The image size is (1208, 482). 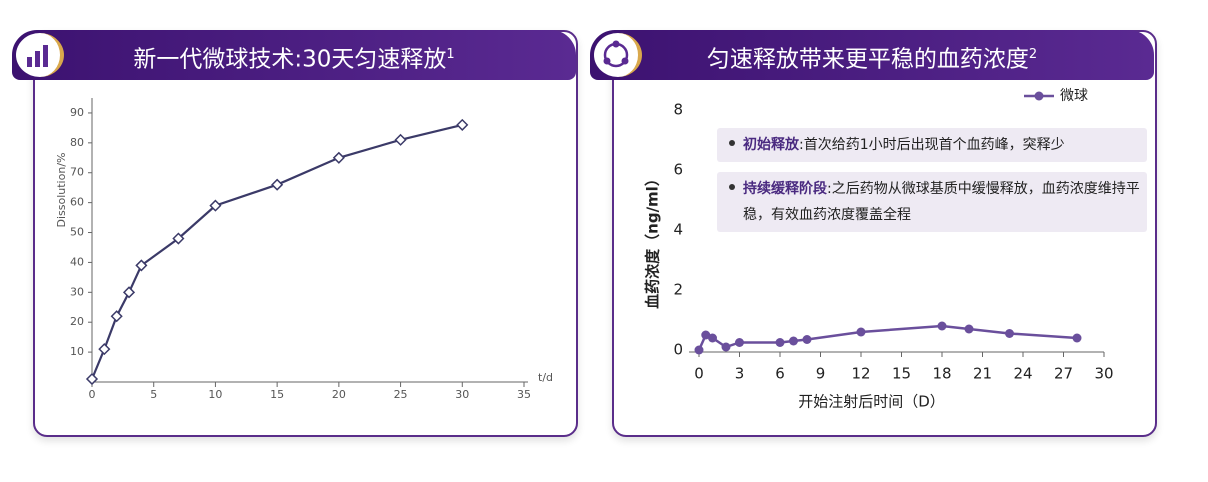 What do you see at coordinates (1074, 96) in the screenshot?
I see `legend-label: 微球` at bounding box center [1074, 96].